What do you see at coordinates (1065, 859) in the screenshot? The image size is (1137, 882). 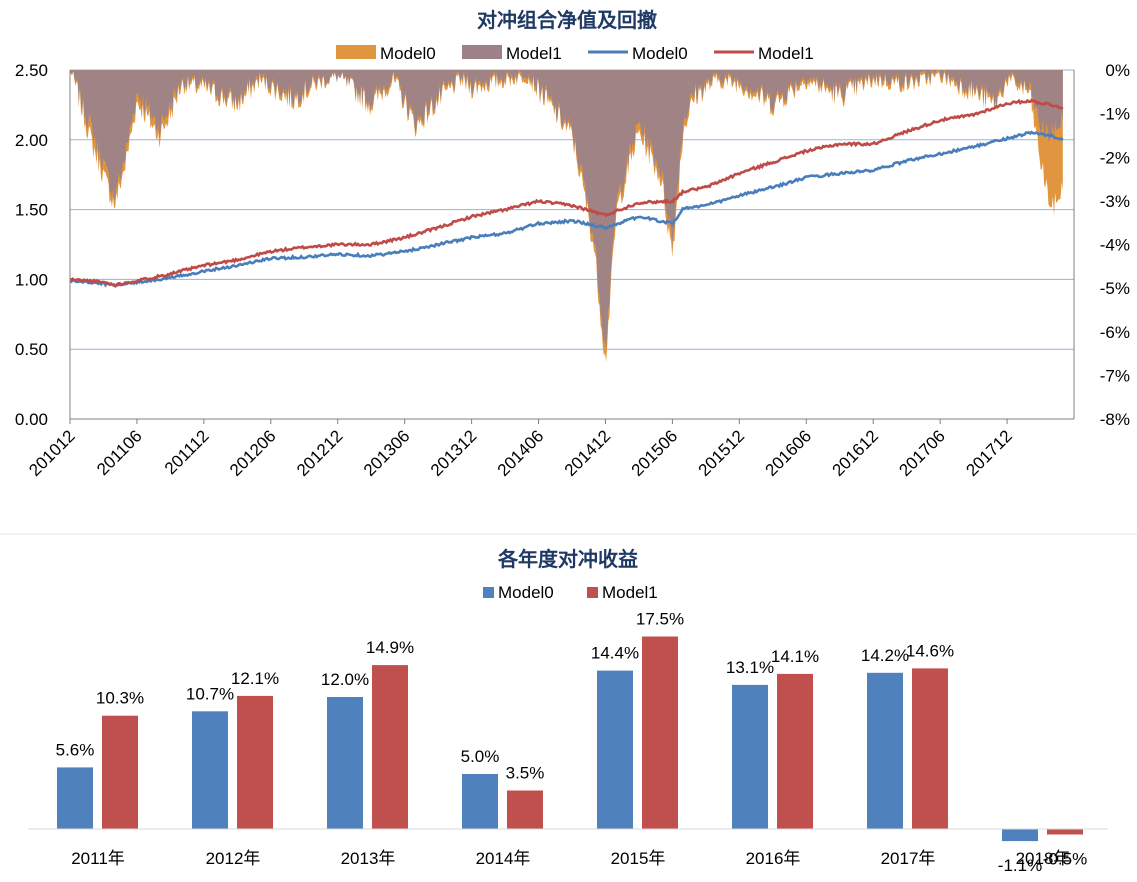 I see `model1-bar-label: -0.5%` at bounding box center [1065, 859].